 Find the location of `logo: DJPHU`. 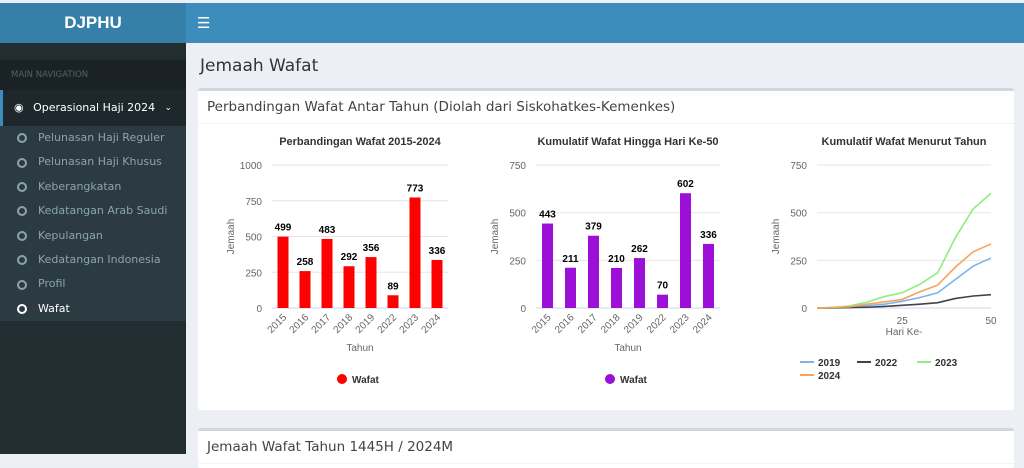

logo: DJPHU is located at coordinates (93, 23).